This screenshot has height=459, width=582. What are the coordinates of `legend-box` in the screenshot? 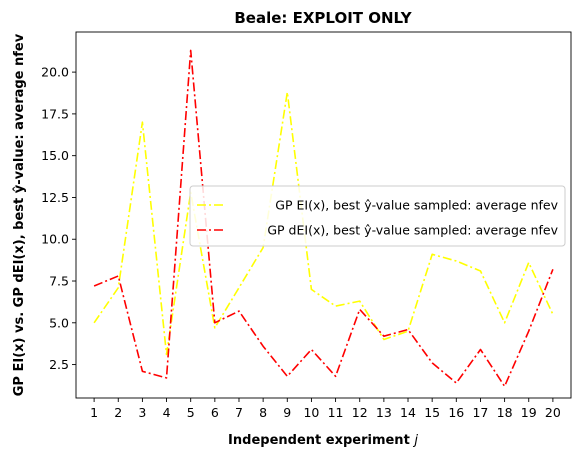 It's located at (377, 216).